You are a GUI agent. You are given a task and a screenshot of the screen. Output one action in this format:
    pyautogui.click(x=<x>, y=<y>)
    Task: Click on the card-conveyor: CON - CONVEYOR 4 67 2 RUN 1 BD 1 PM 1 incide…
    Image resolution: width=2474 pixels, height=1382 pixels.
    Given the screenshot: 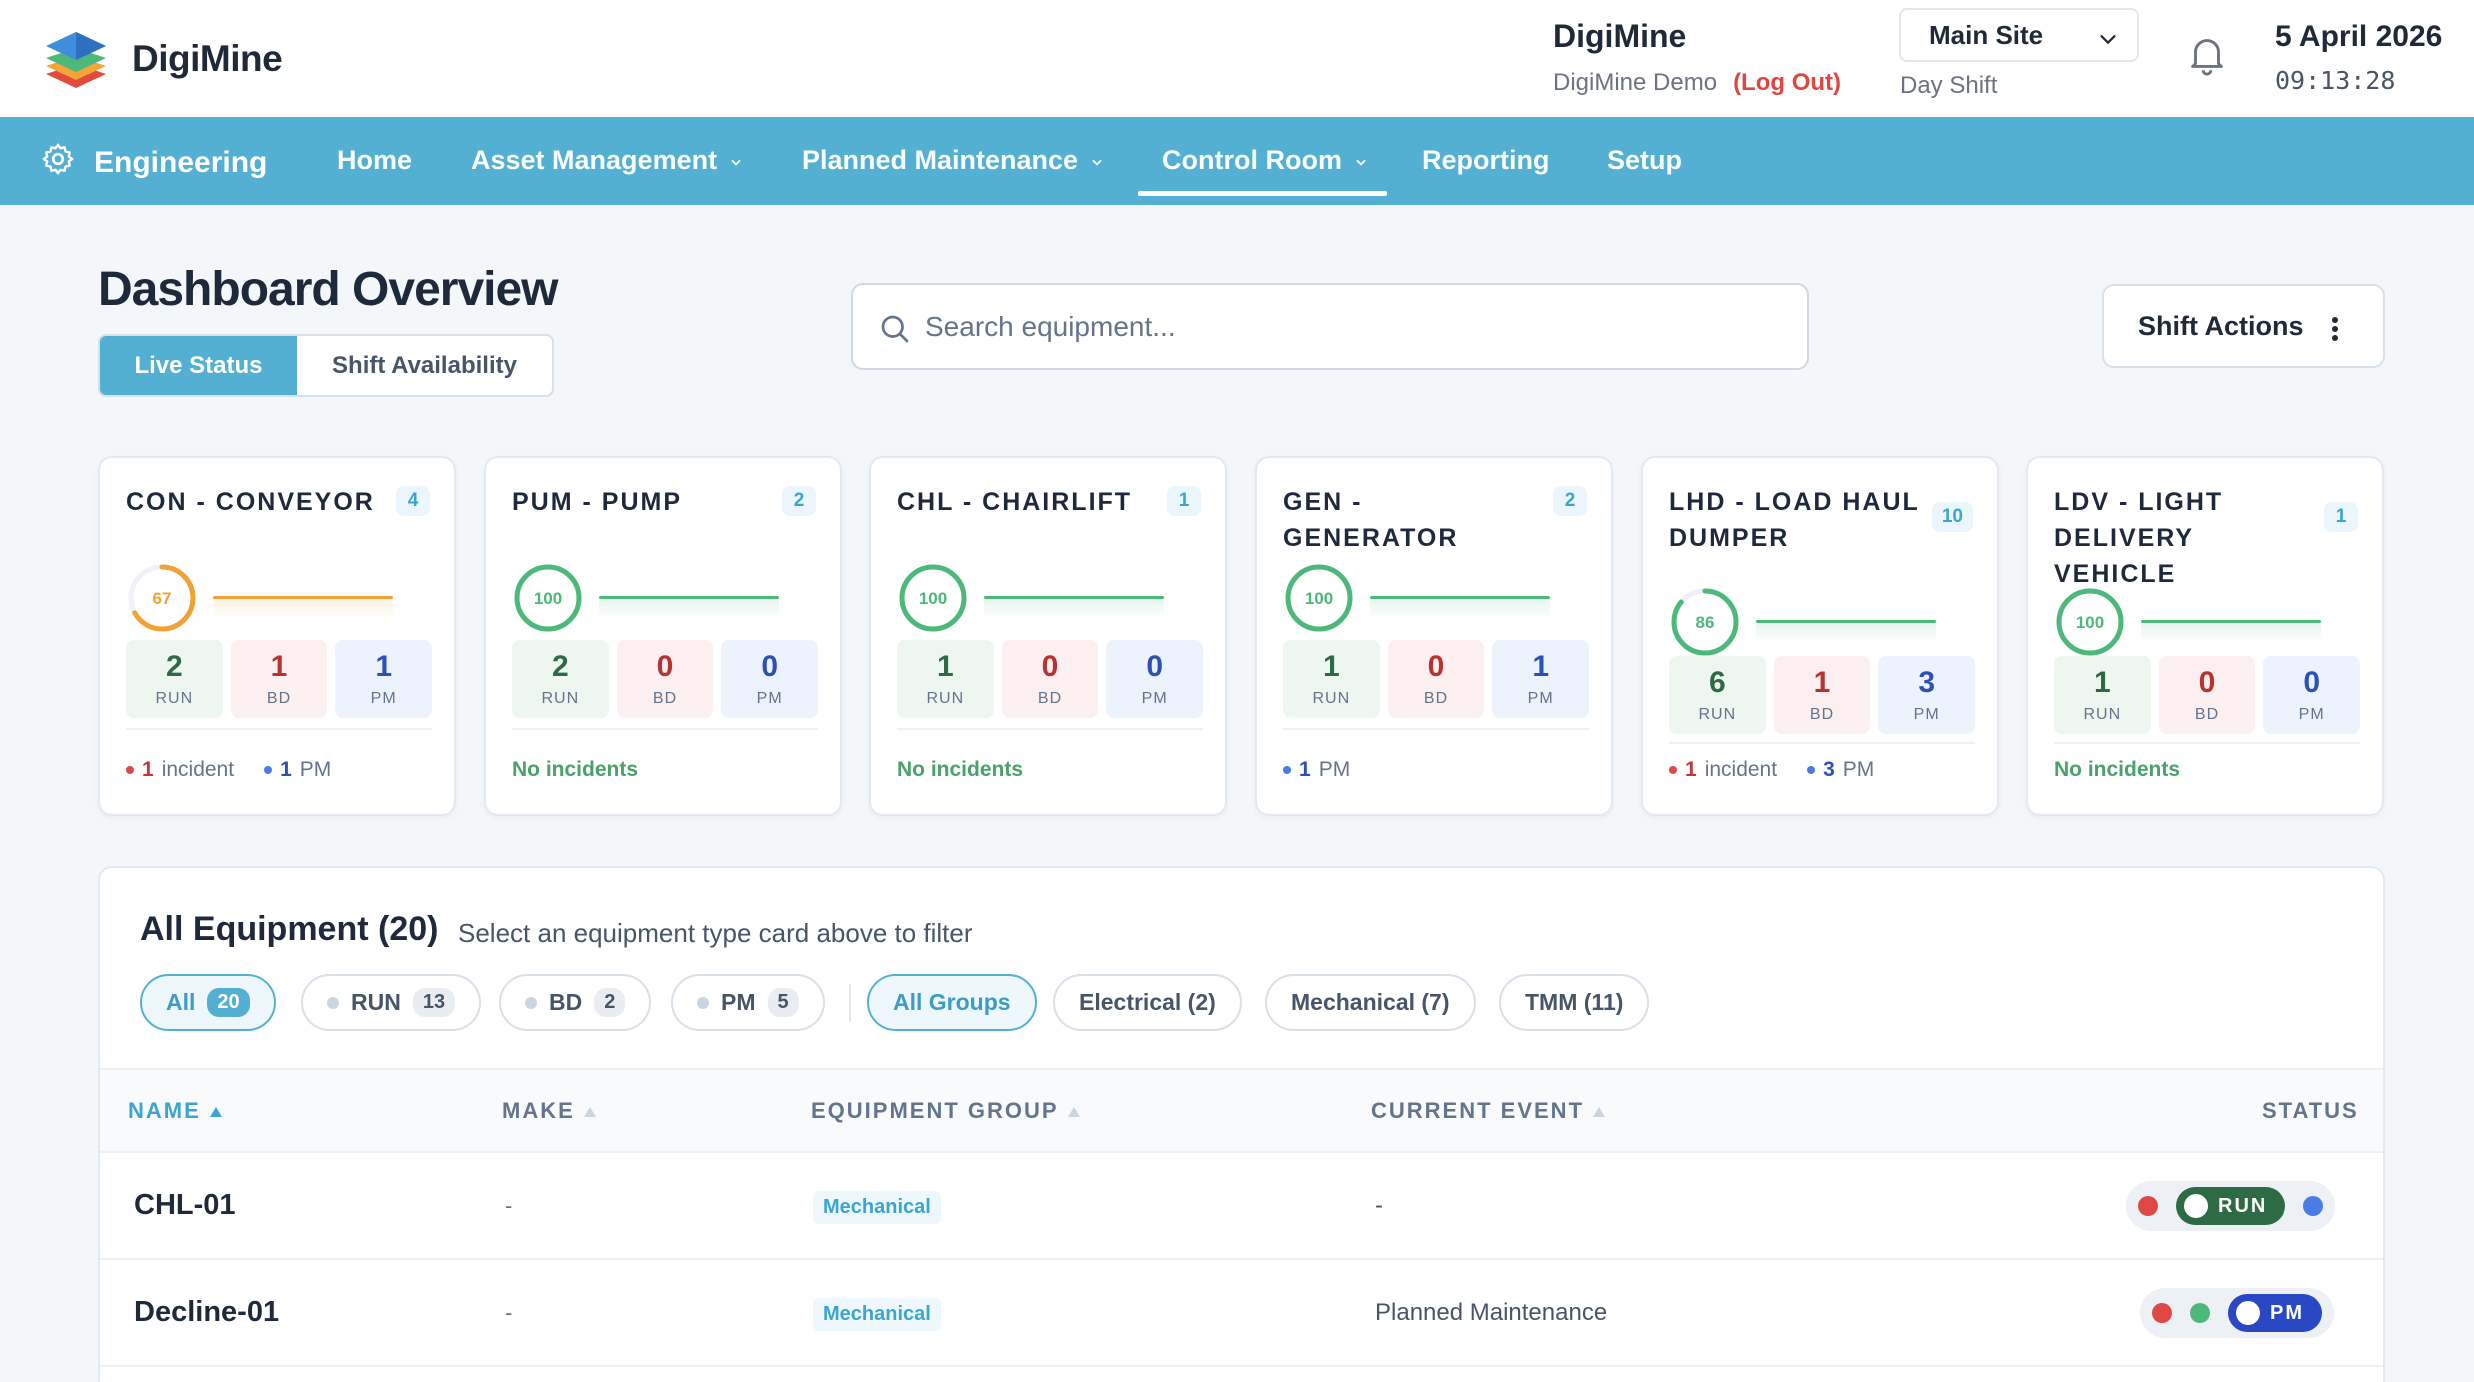 What is the action you would take?
    pyautogui.click(x=277, y=636)
    